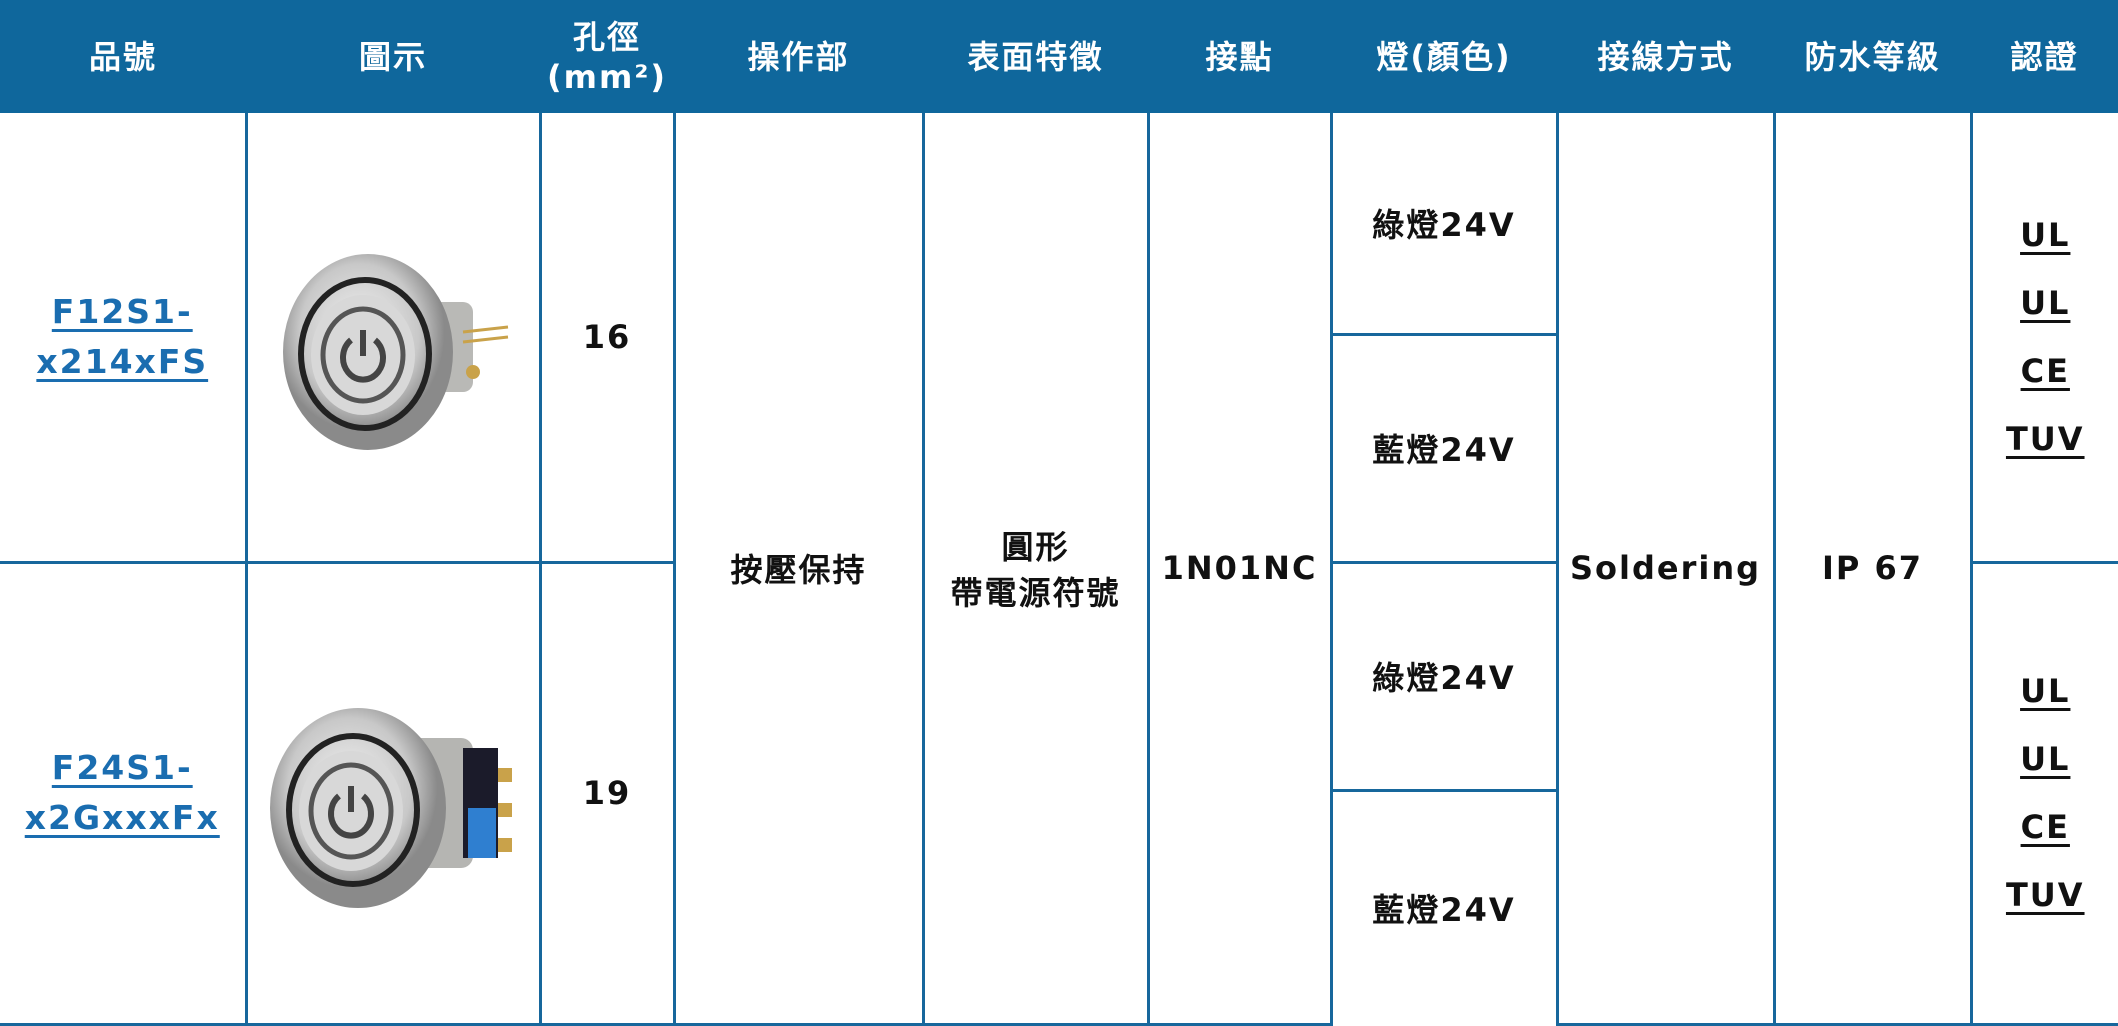  What do you see at coordinates (1872, 56) in the screenshot?
I see `column-header: 防水等級` at bounding box center [1872, 56].